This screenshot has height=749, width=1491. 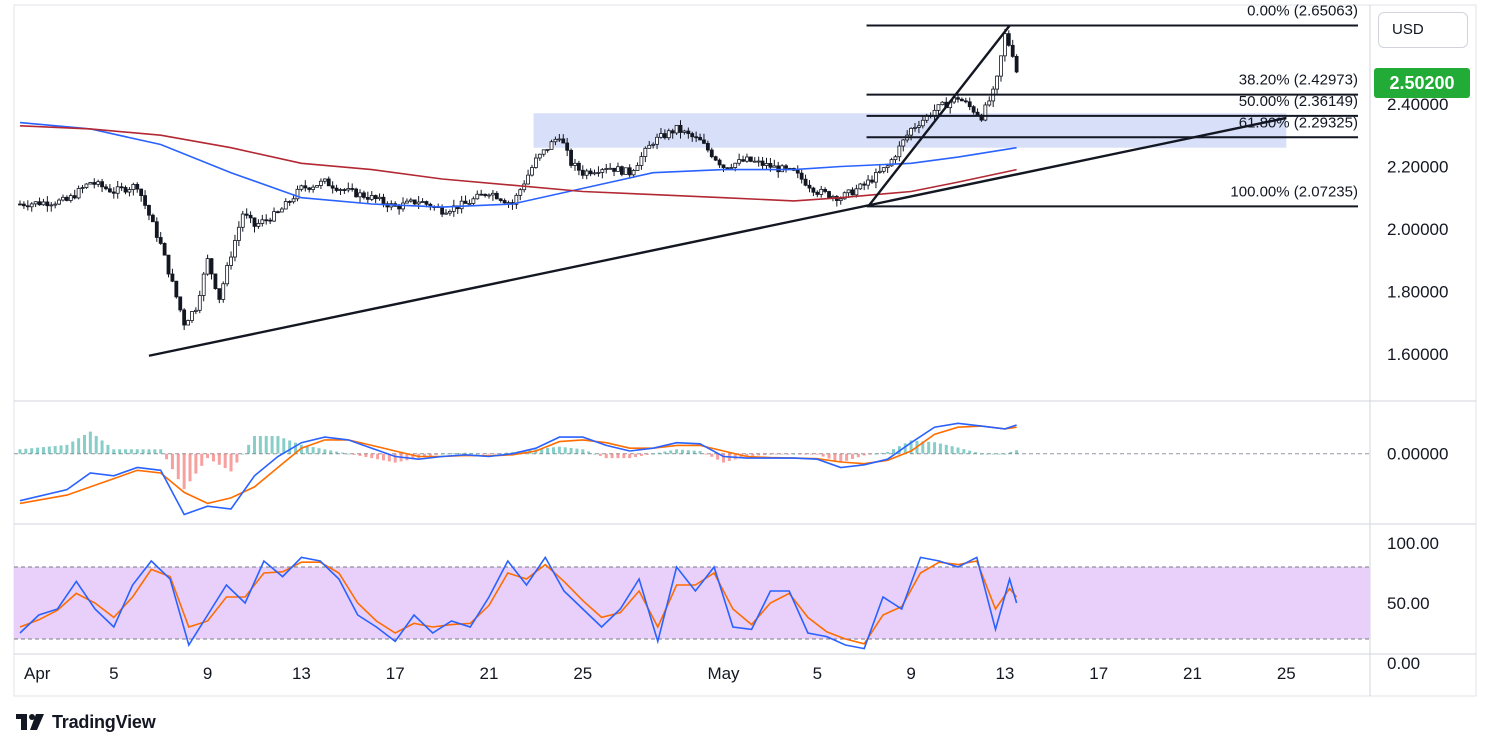 What do you see at coordinates (1298, 122) in the screenshot?
I see `fib-level-label: 61.80% (2.29325)` at bounding box center [1298, 122].